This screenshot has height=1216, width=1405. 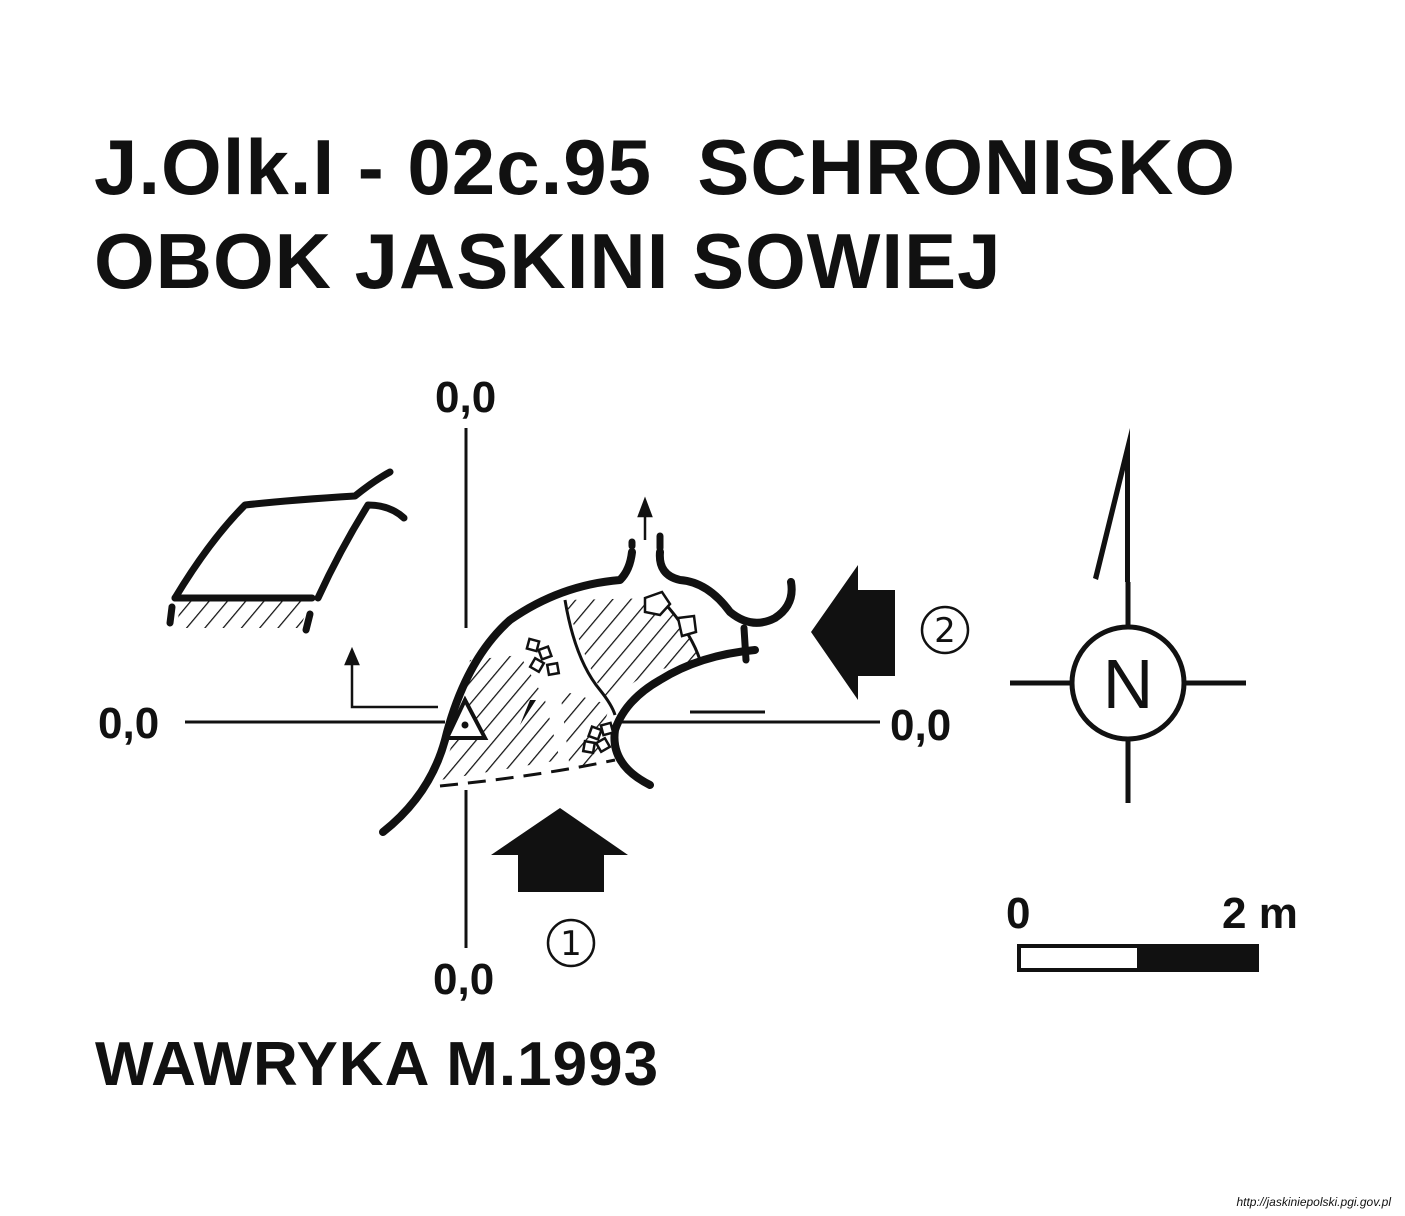 I want to click on survey-point-icon, so click(x=466, y=717).